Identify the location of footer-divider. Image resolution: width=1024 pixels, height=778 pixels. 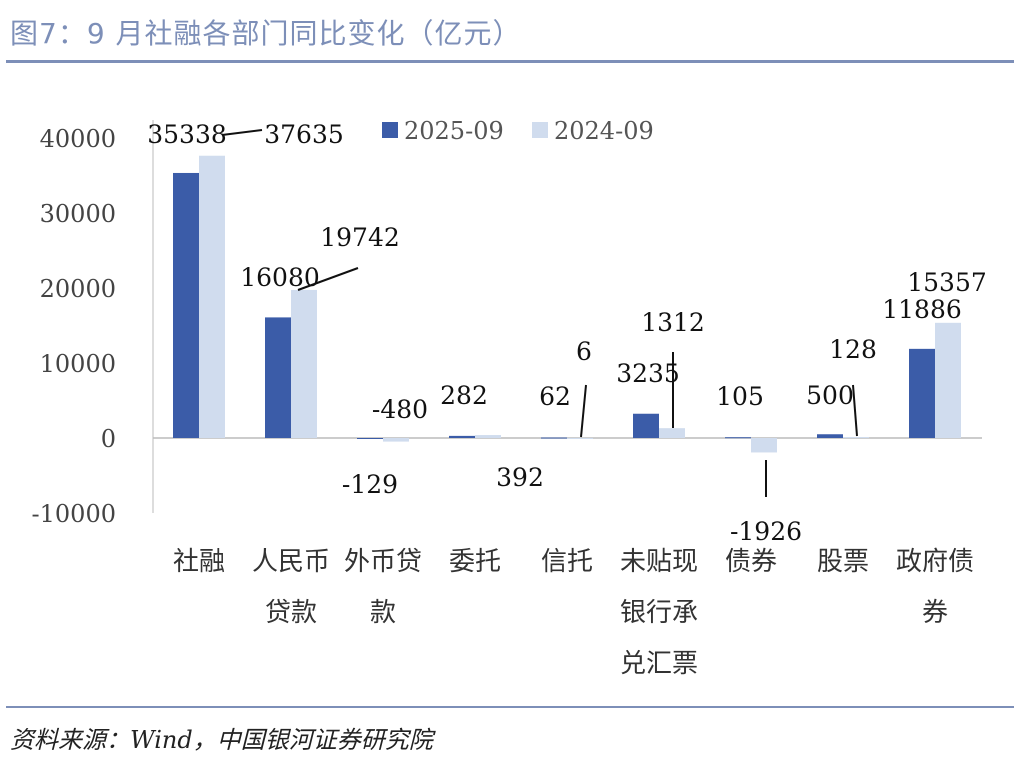
(510, 707).